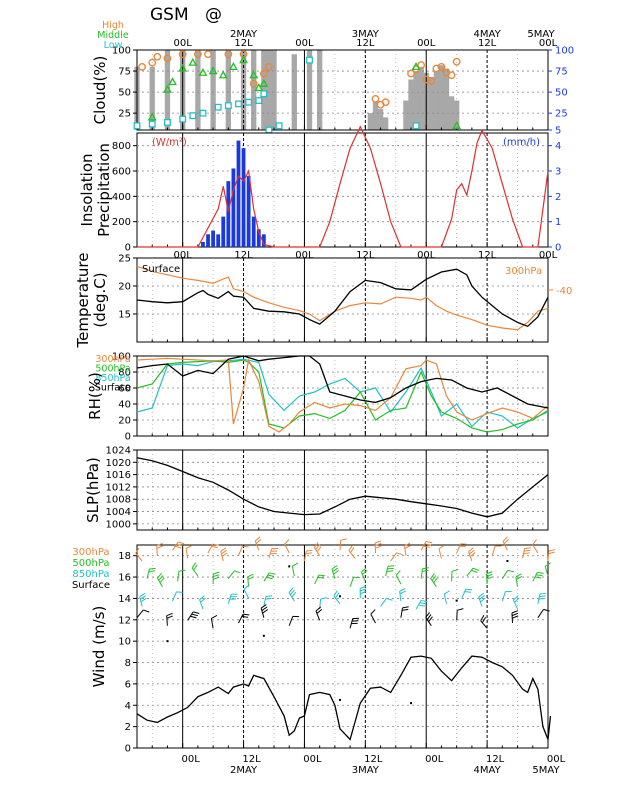 This screenshot has width=618, height=800. What do you see at coordinates (561, 93) in the screenshot?
I see `cloud-right-tick-label: 50` at bounding box center [561, 93].